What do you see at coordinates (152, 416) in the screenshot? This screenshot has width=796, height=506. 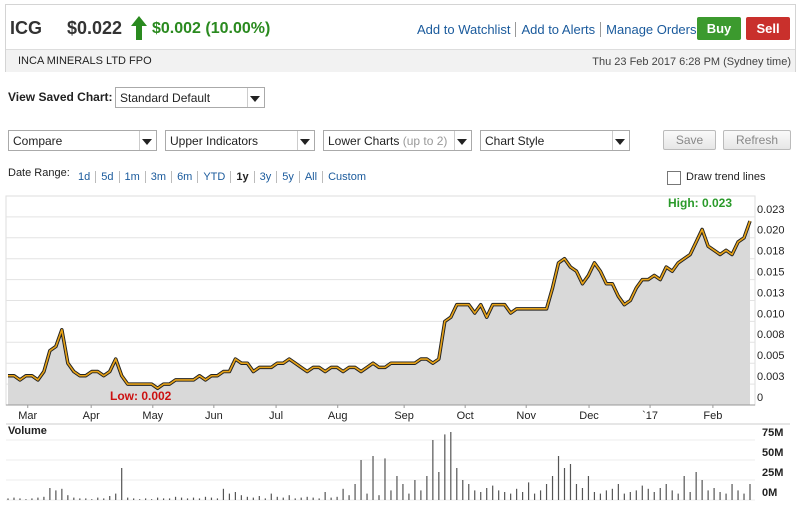 I see `x-tick-label: May` at bounding box center [152, 416].